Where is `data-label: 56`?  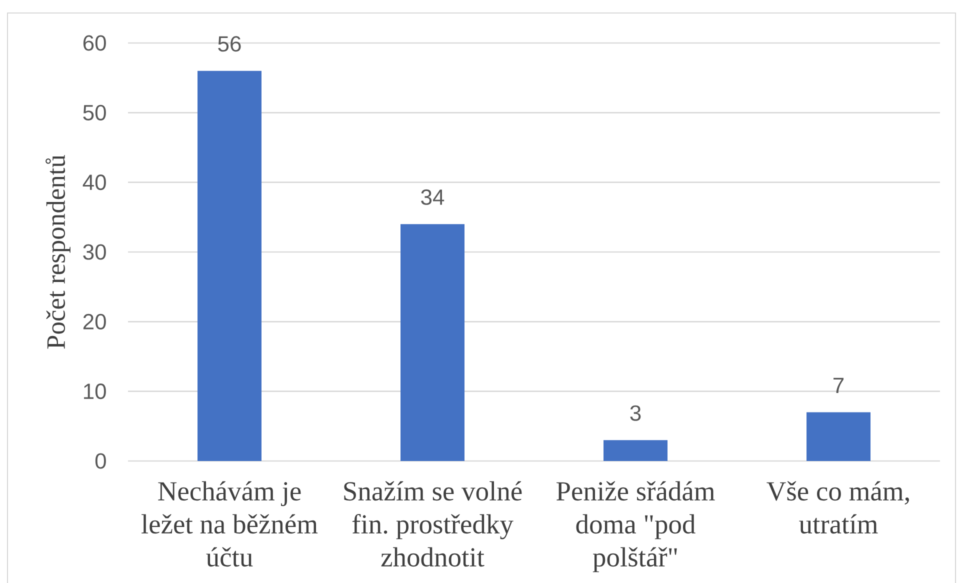 data-label: 56 is located at coordinates (229, 44).